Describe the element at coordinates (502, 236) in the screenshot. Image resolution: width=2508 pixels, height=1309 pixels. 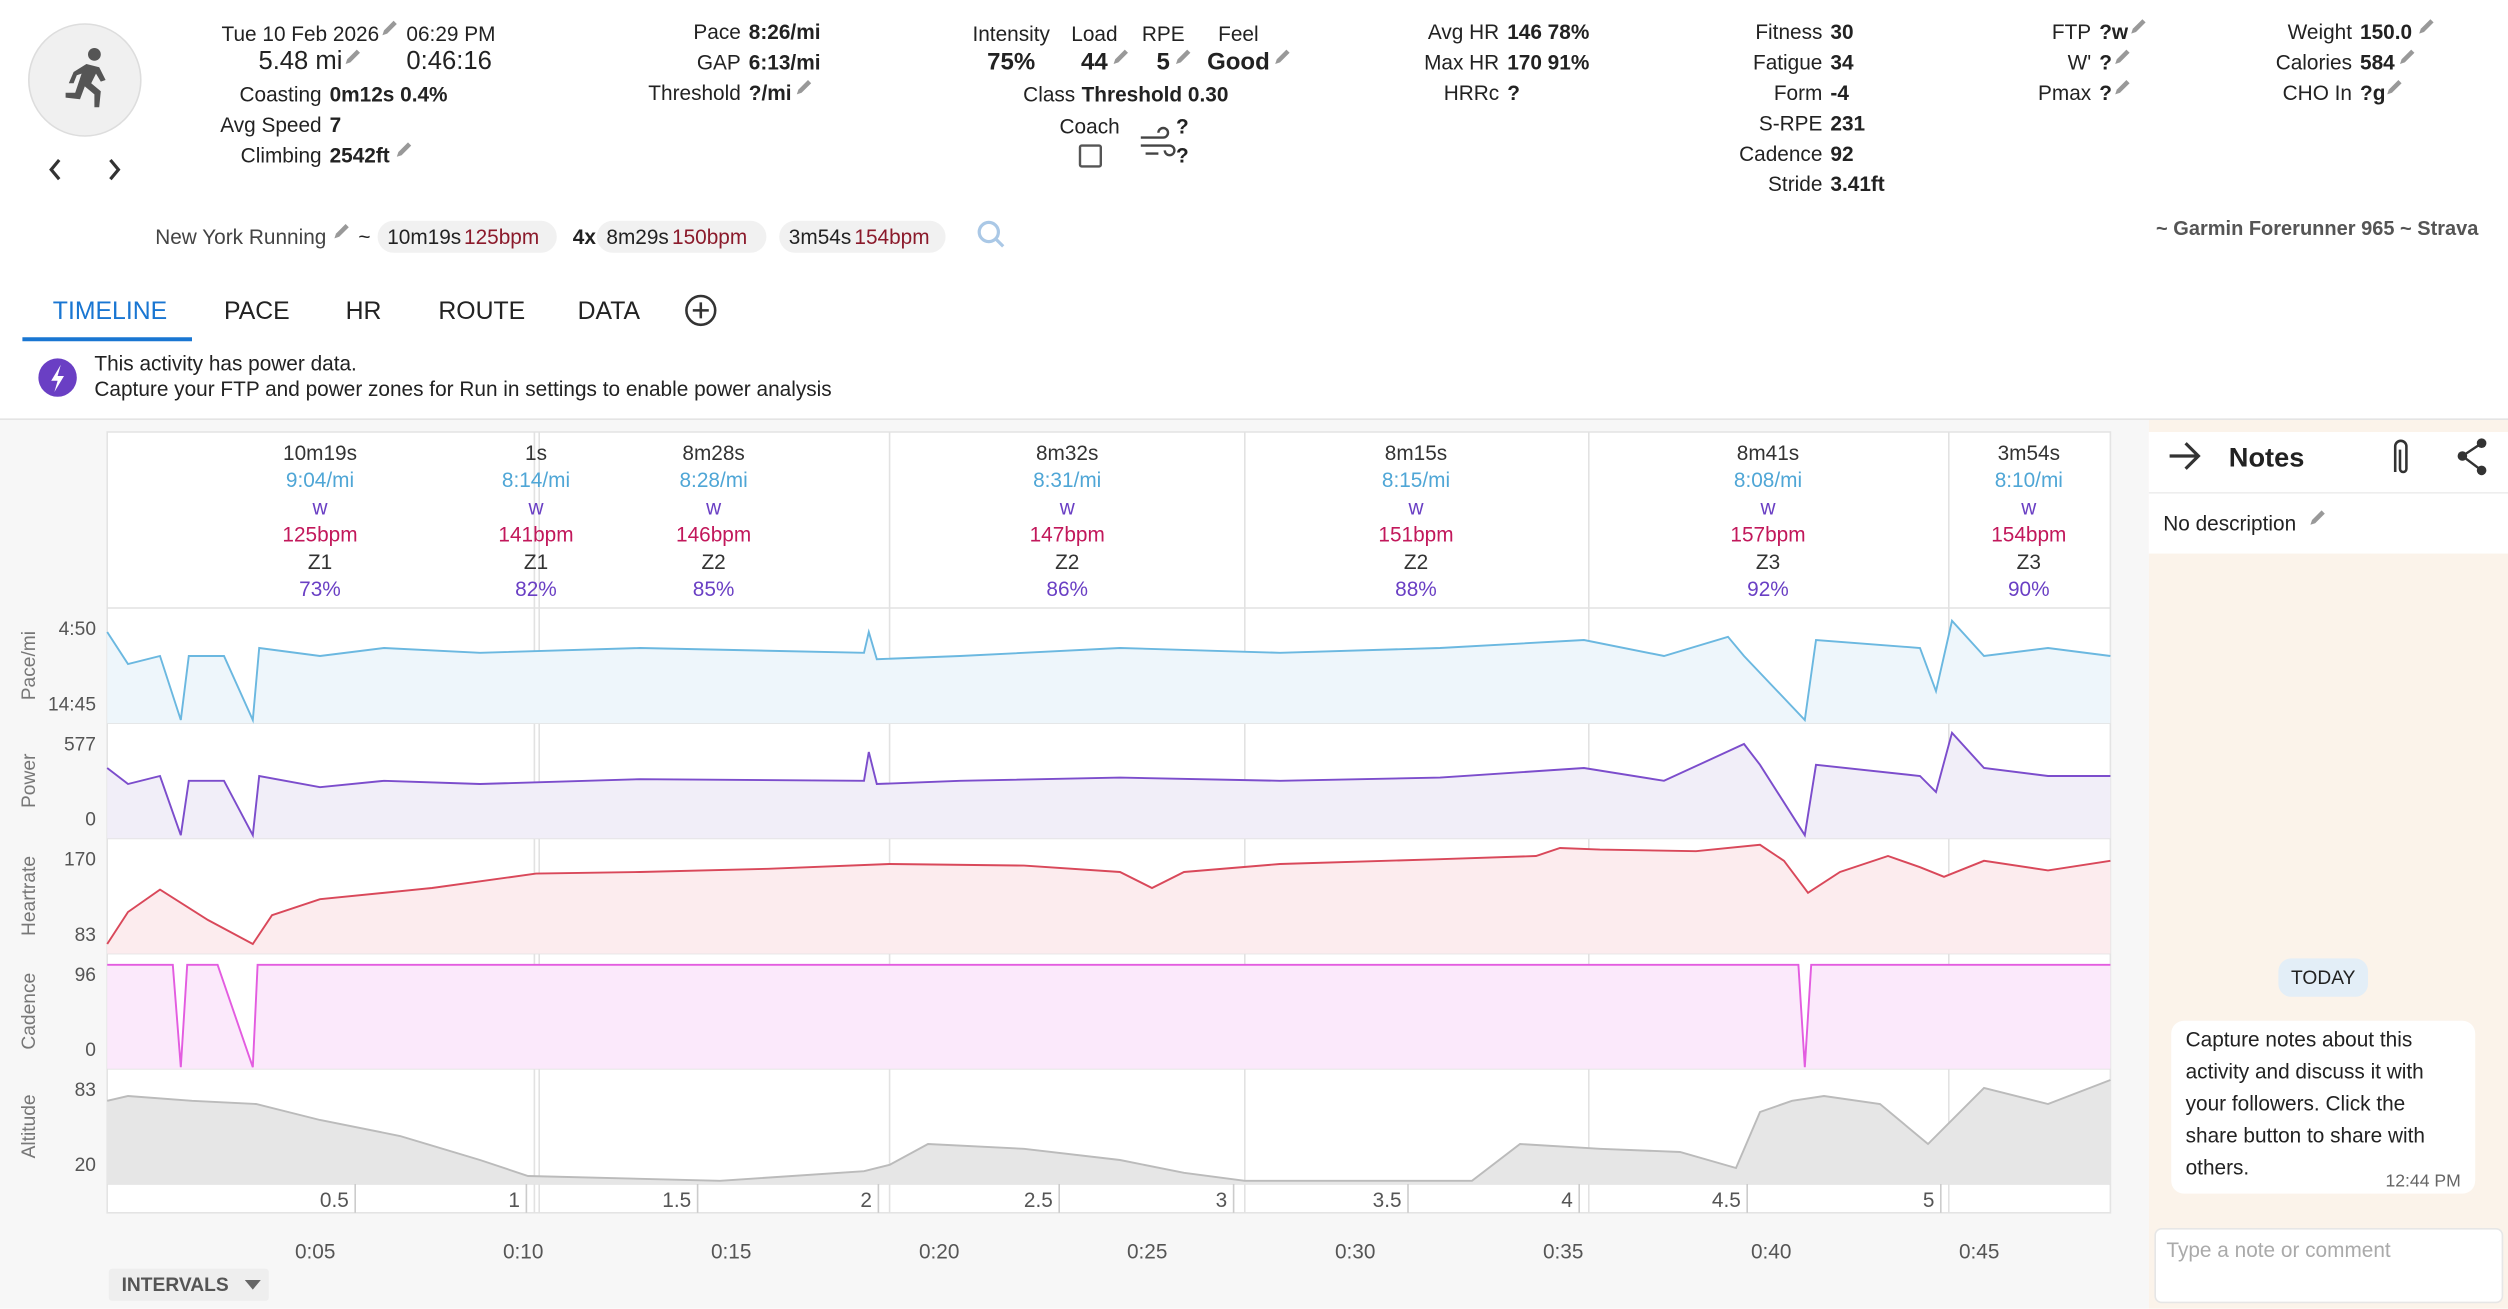
I see `chip-hr: 125bpm` at that location.